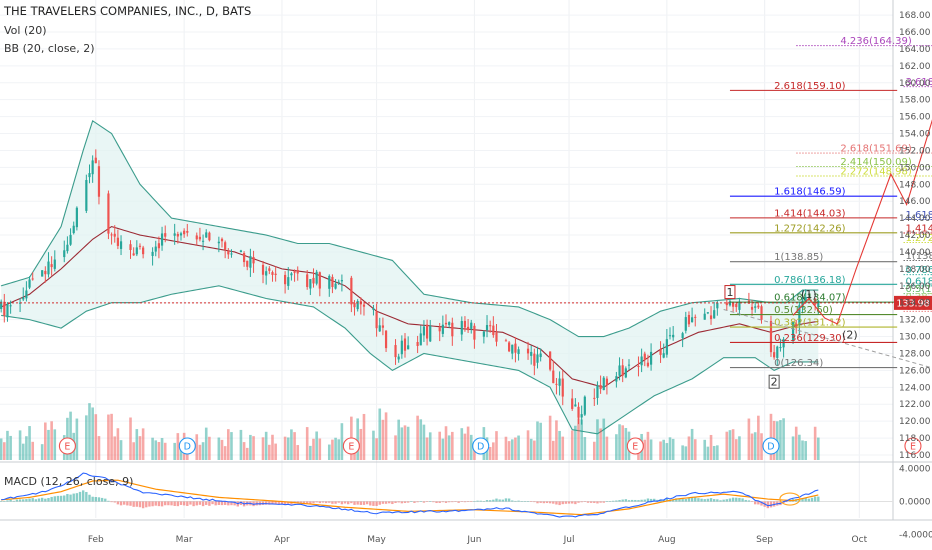 This screenshot has height=550, width=932. Describe the element at coordinates (915, 101) in the screenshot. I see `price-tick-label: 158.00` at that location.